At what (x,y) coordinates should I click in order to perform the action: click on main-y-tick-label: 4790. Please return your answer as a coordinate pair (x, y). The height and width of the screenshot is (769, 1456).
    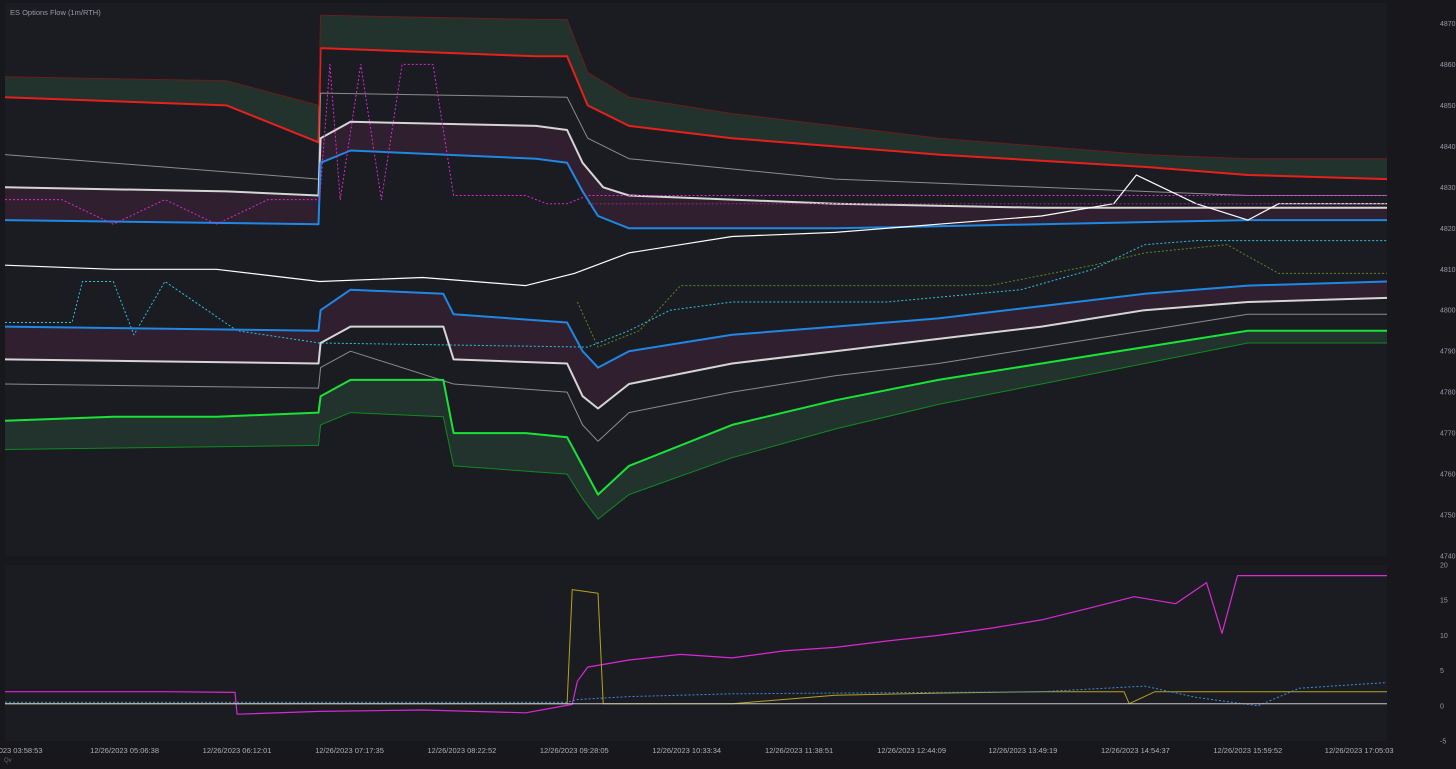
    Looking at the image, I should click on (1448, 352).